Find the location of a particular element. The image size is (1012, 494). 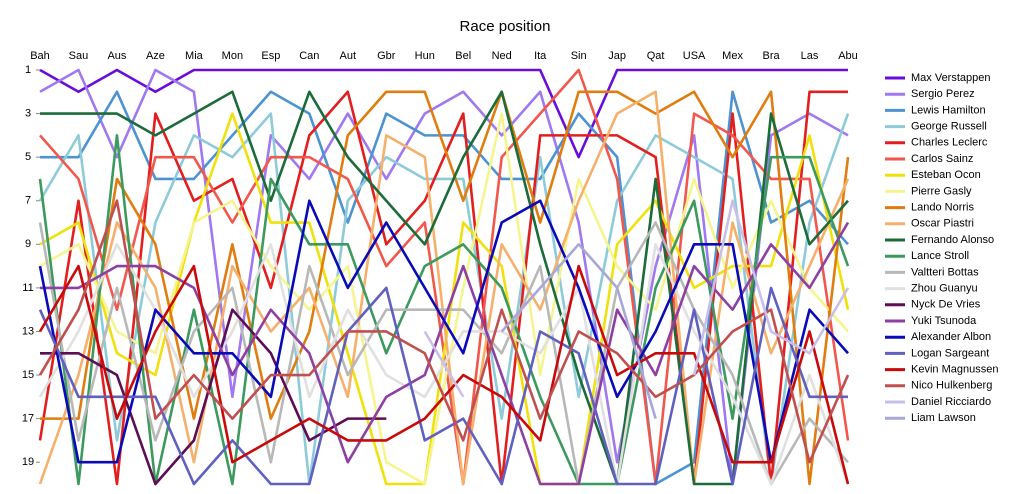

x-tick-label: Mon is located at coordinates (232, 56).